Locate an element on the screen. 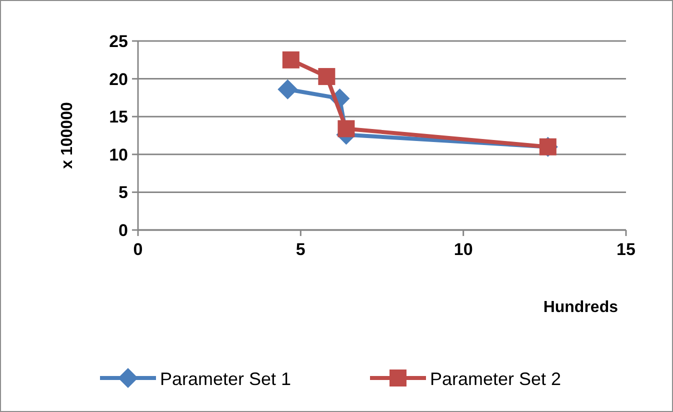  x-tick-label: 10 is located at coordinates (463, 249).